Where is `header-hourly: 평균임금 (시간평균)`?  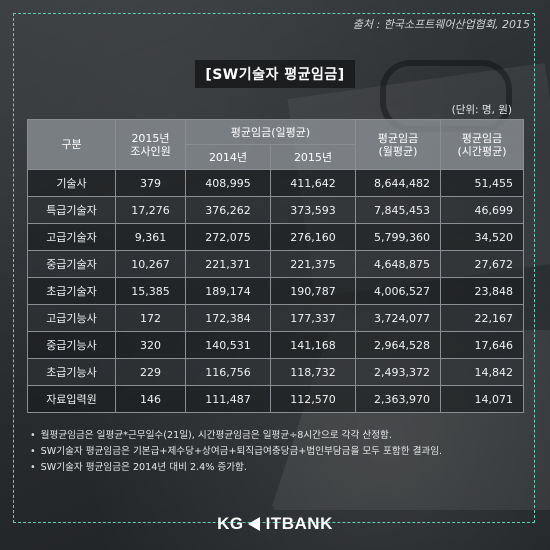
header-hourly: 평균임금 (시간평균) is located at coordinates (482, 144).